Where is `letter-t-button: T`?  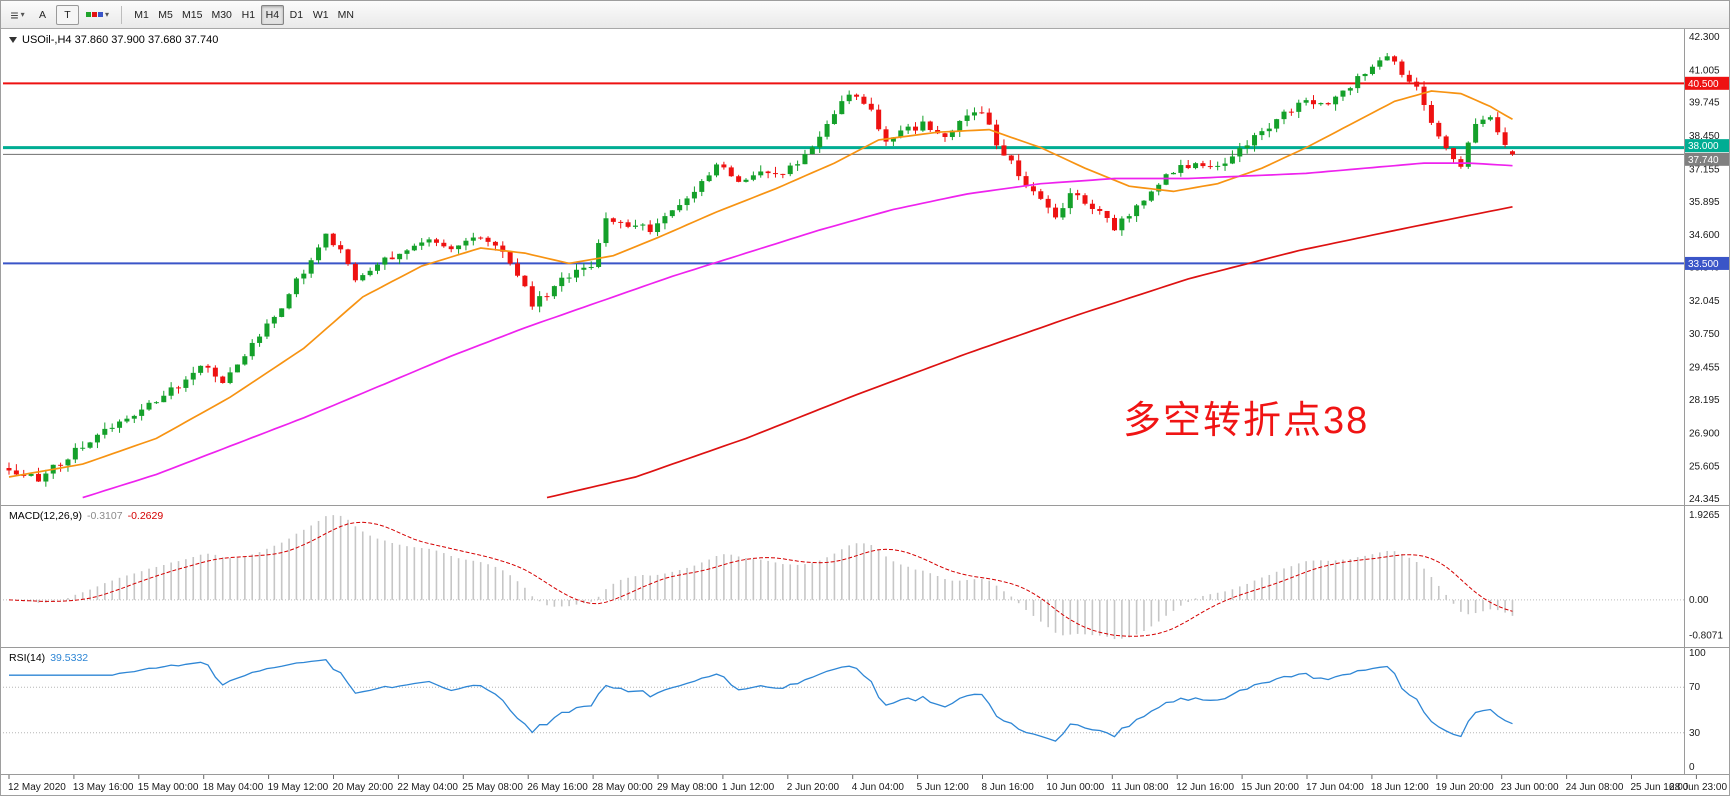 letter-t-button: T is located at coordinates (67, 14).